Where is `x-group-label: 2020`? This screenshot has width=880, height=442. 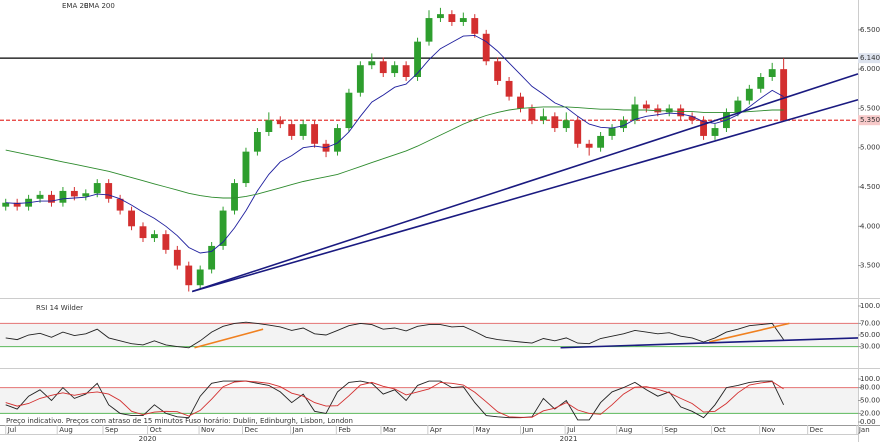
x-group-label: 2020 is located at coordinates (148, 438).